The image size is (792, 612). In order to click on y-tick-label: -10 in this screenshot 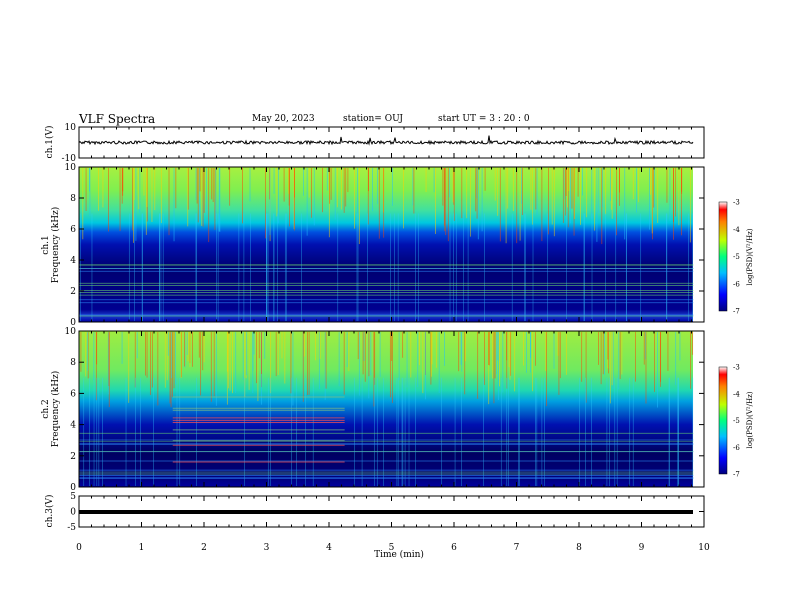, I will do `click(69, 159)`.